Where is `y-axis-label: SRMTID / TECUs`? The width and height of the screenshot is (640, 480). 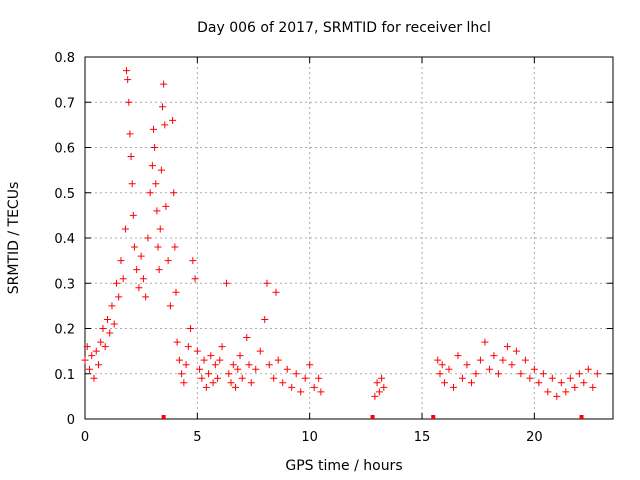 y-axis-label: SRMTID / TECUs is located at coordinates (14, 238).